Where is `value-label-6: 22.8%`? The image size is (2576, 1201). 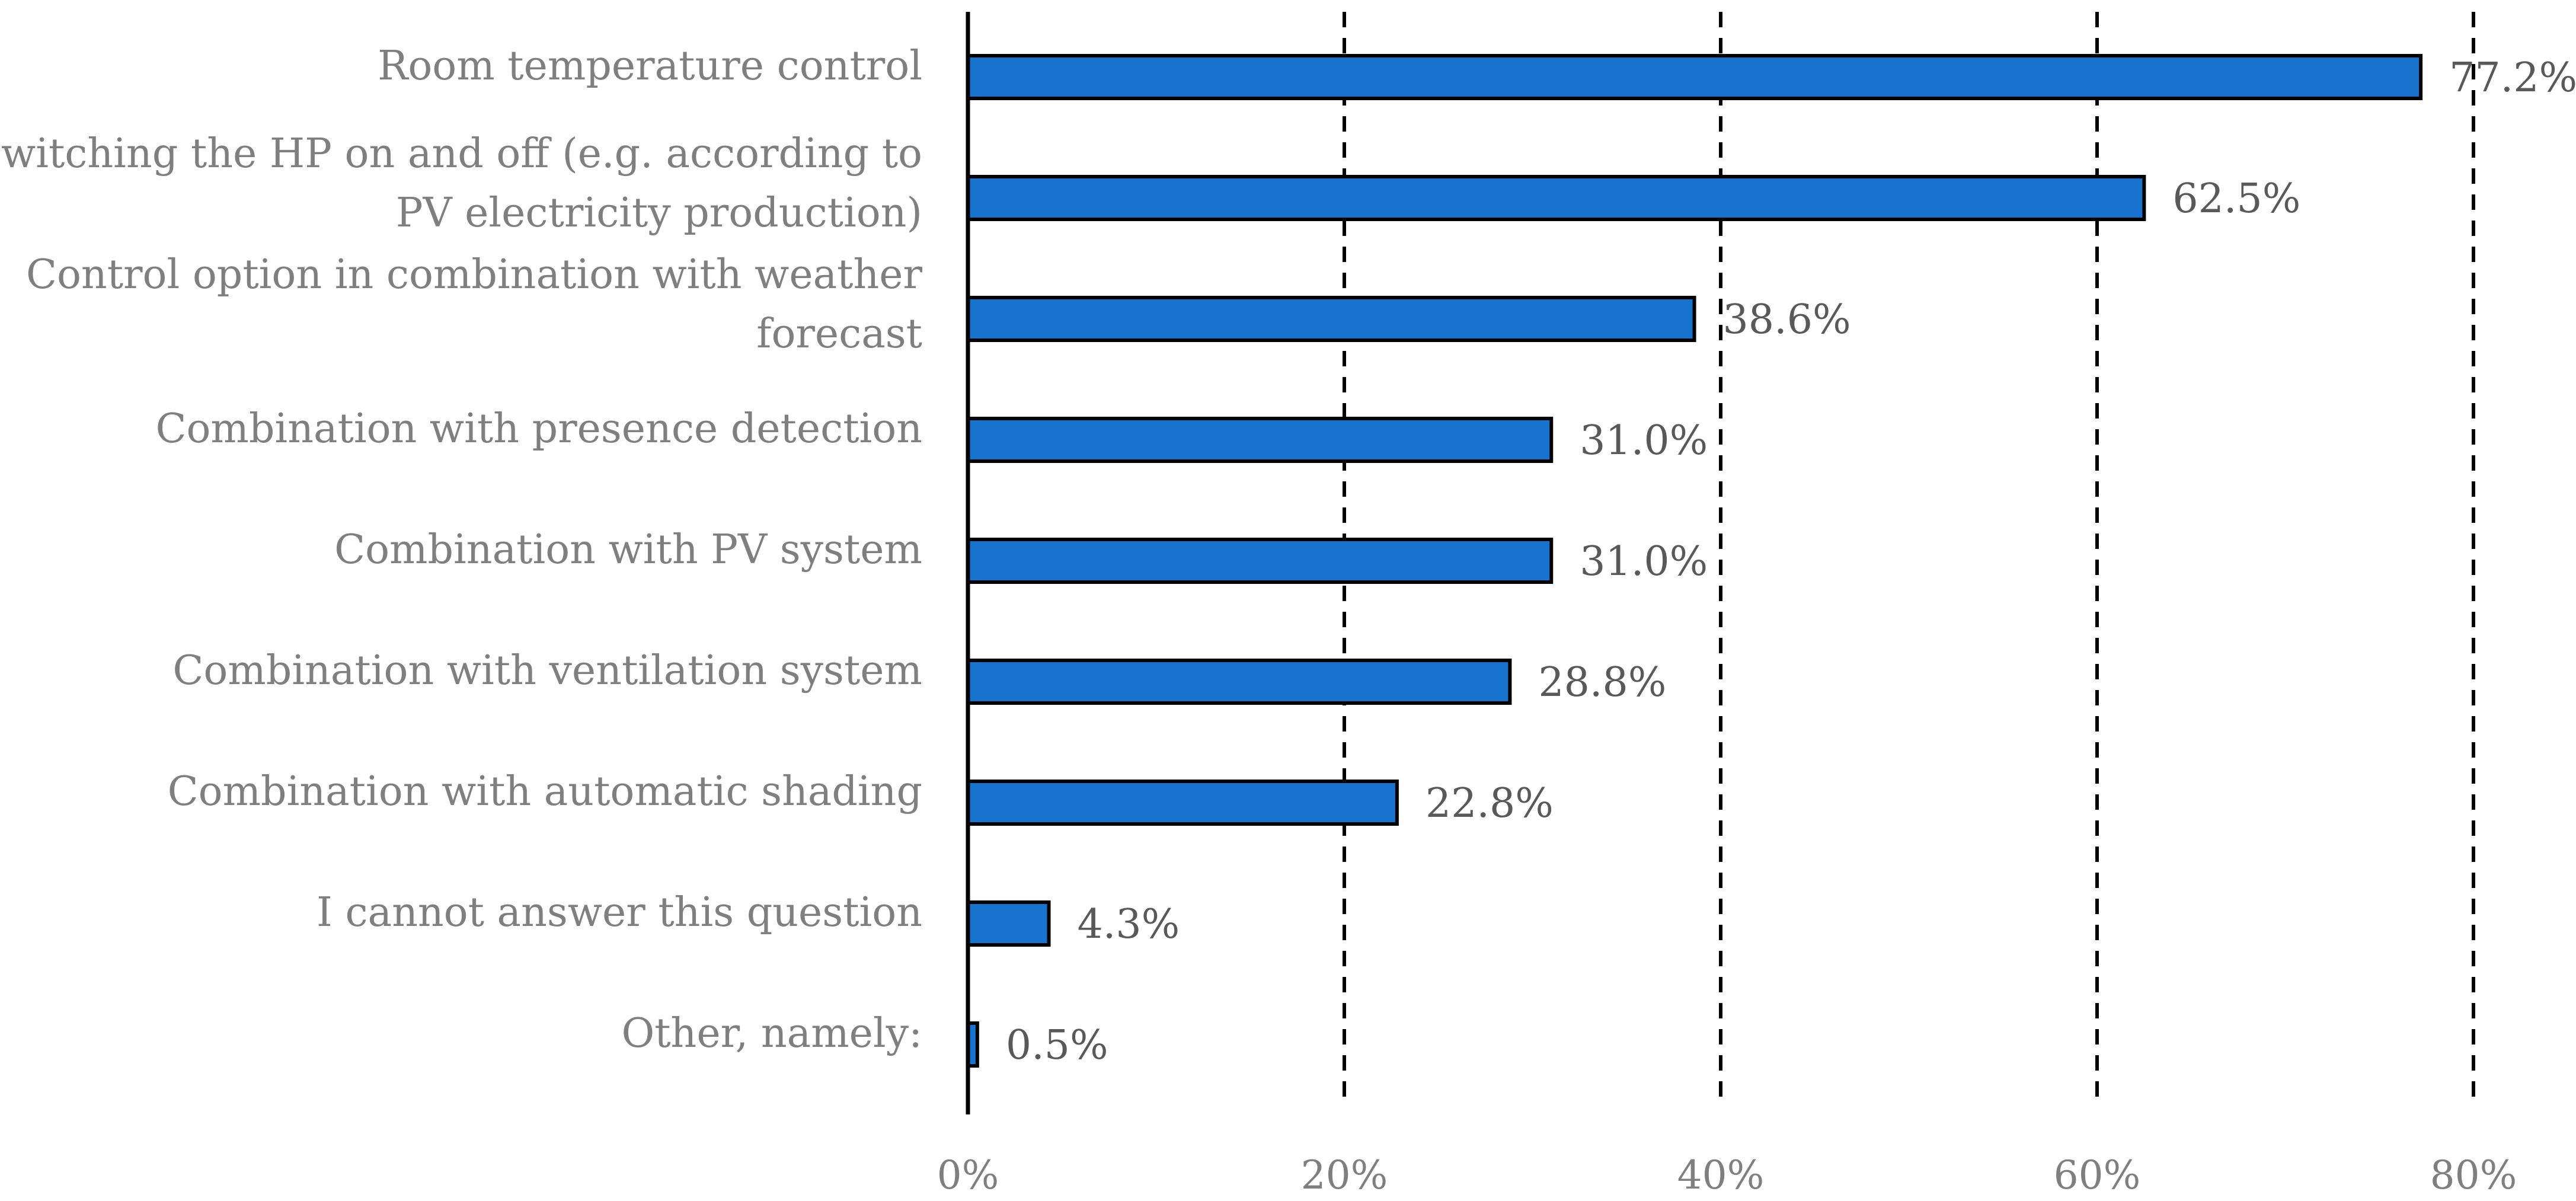
value-label-6: 22.8% is located at coordinates (1490, 803).